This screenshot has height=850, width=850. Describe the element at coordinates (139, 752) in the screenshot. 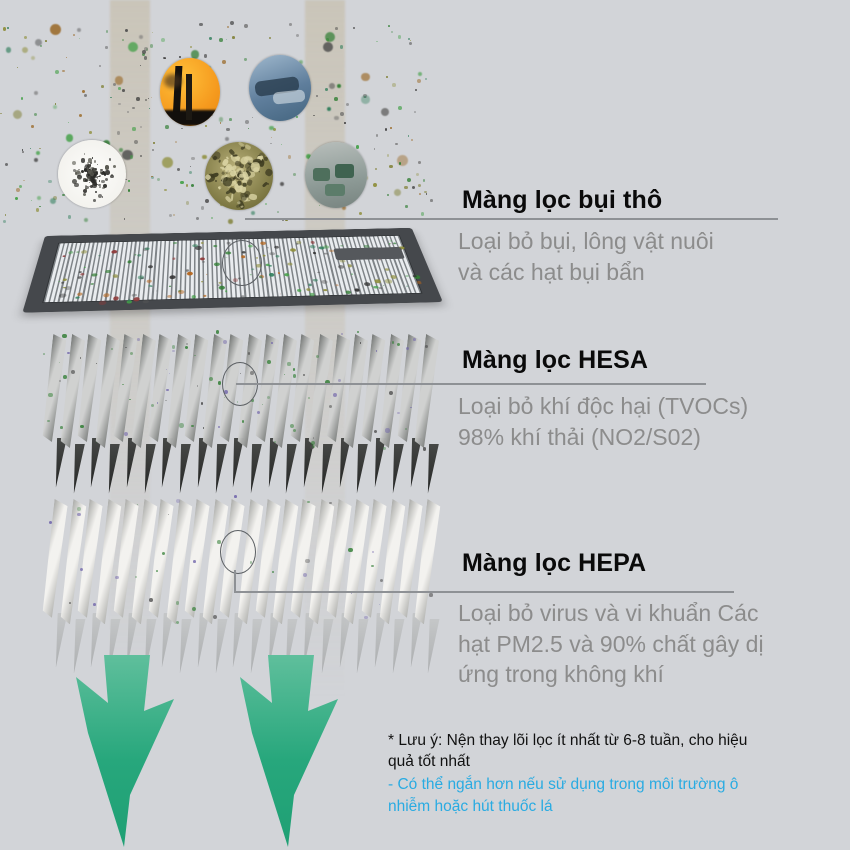

I see `airflow-arrow-left` at that location.